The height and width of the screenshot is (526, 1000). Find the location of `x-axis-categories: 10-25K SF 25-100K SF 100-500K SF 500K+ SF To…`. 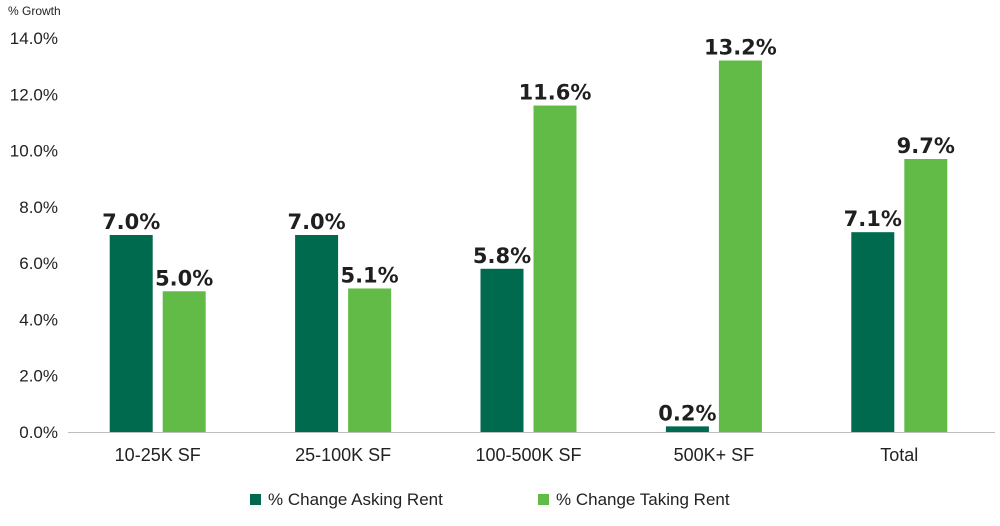

x-axis-categories: 10-25K SF 25-100K SF 100-500K SF 500K+ SF To… is located at coordinates (517, 455).